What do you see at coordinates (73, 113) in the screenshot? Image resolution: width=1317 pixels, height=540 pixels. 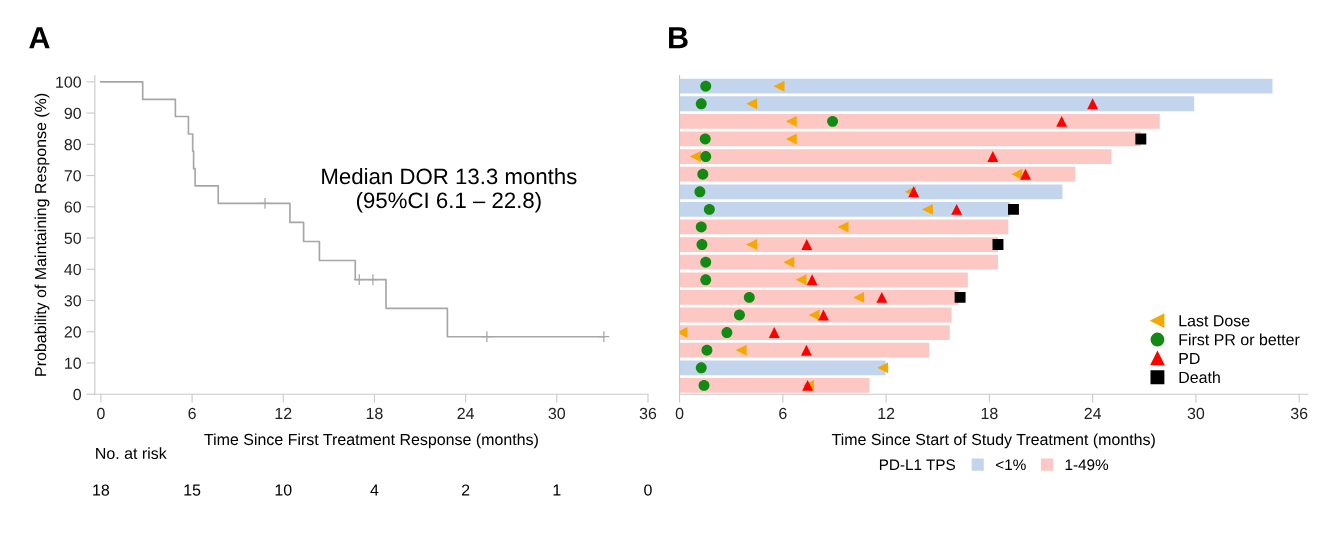 I see `y-tick-label: 90` at bounding box center [73, 113].